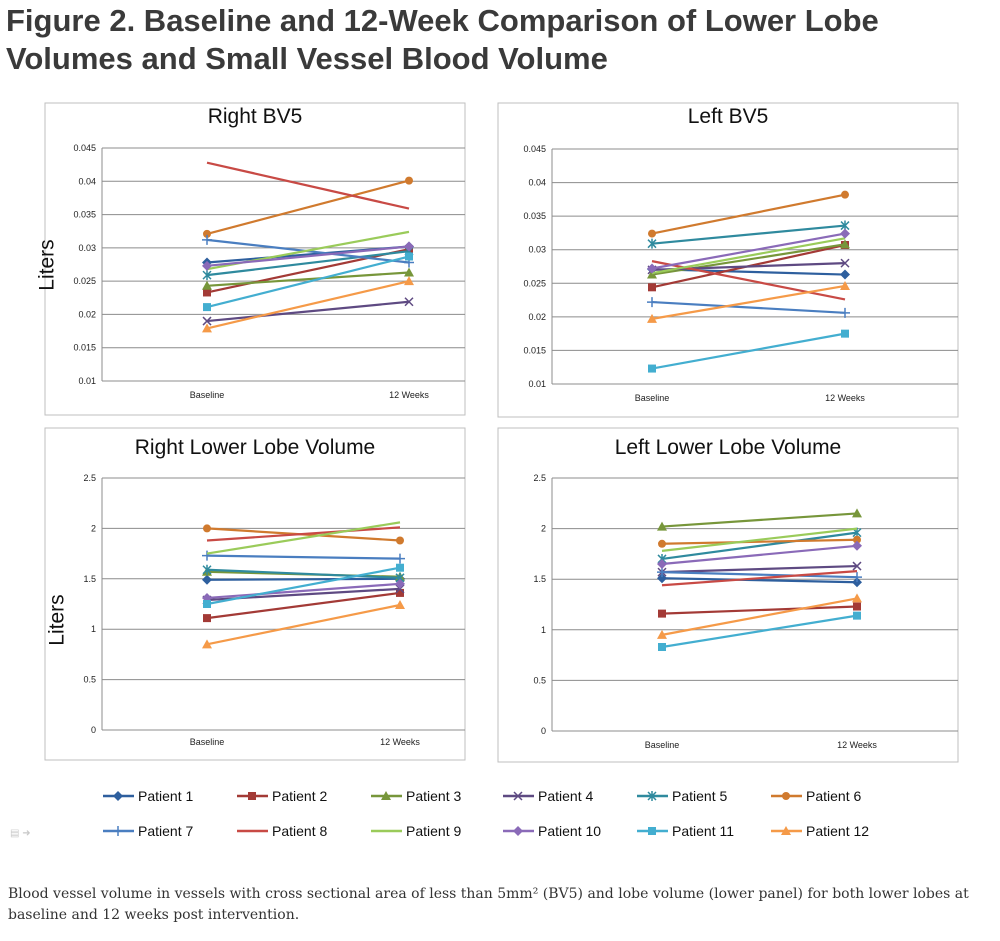 Image resolution: width=1000 pixels, height=941 pixels. Describe the element at coordinates (543, 731) in the screenshot. I see `y-tick-label: 0` at that location.